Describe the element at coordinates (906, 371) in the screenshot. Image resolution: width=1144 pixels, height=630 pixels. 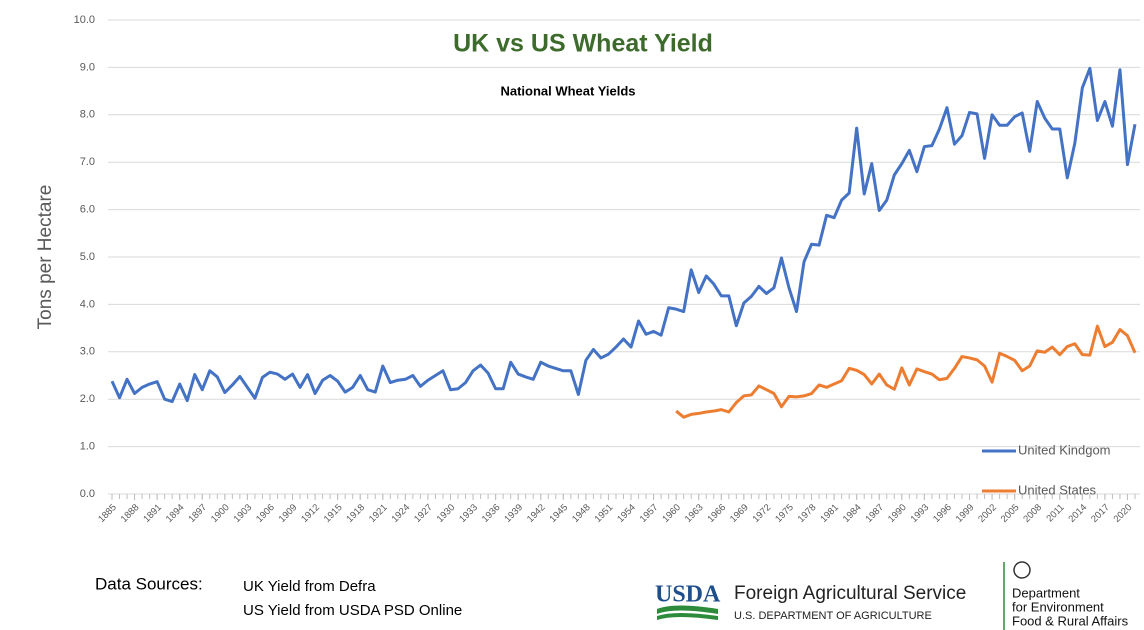
I see `line` at that location.